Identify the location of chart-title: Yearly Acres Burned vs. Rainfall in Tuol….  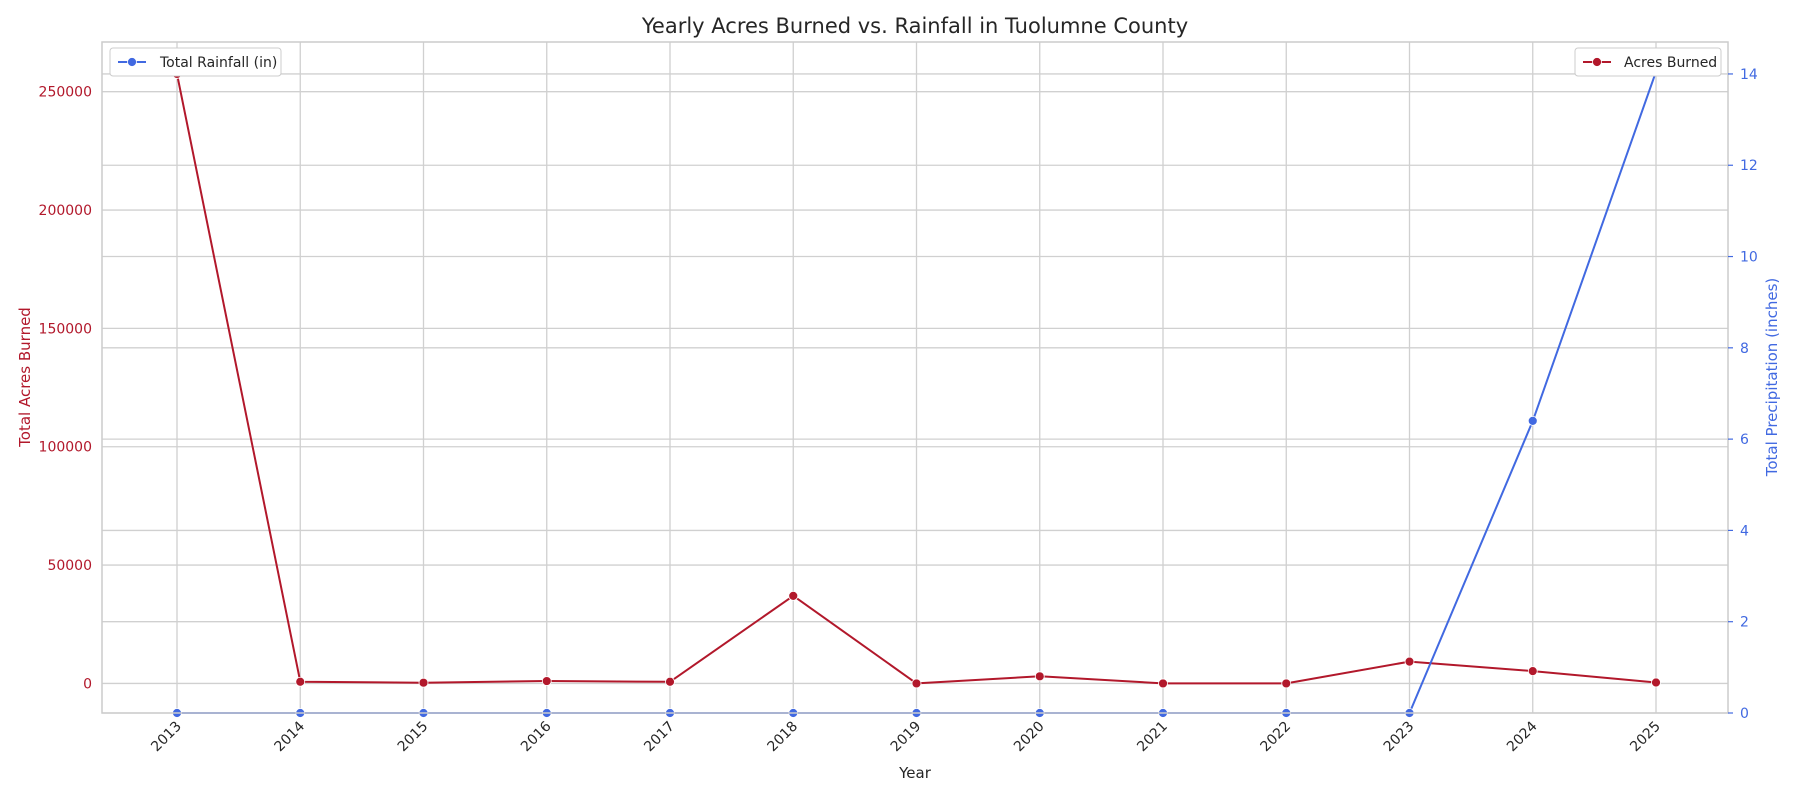
(914, 26).